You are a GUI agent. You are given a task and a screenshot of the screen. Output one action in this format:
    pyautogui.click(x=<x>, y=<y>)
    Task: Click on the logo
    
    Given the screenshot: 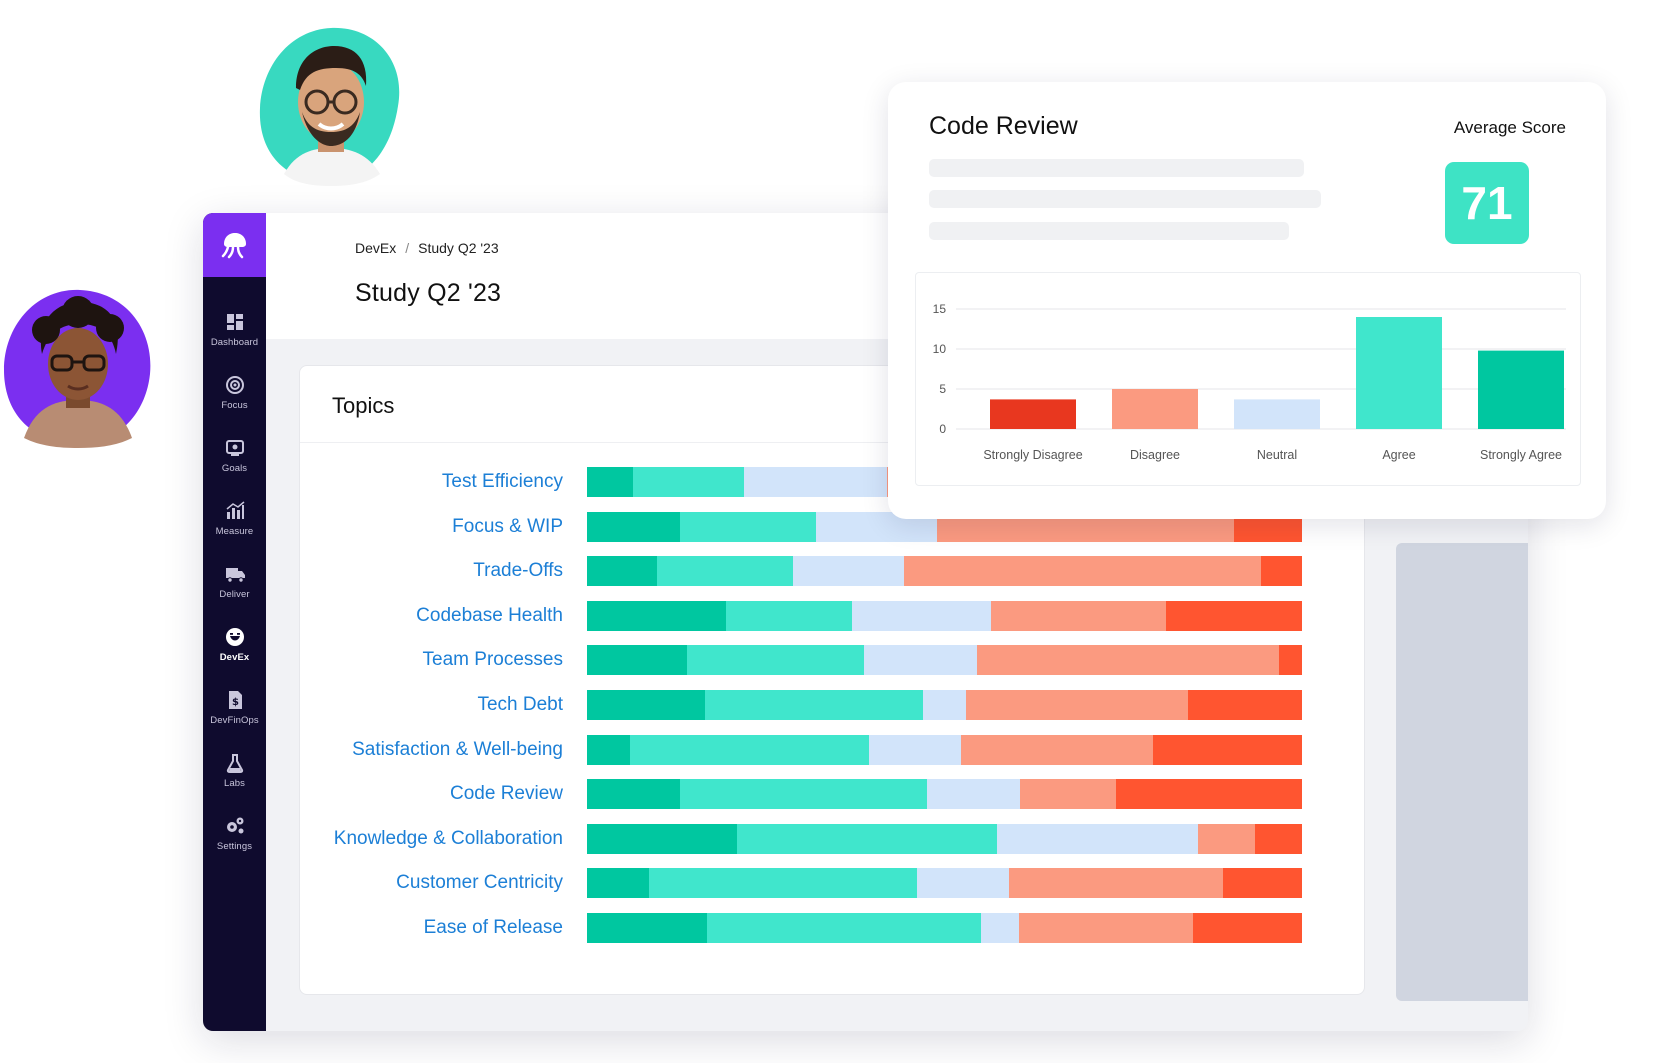 What is the action you would take?
    pyautogui.click(x=234, y=245)
    